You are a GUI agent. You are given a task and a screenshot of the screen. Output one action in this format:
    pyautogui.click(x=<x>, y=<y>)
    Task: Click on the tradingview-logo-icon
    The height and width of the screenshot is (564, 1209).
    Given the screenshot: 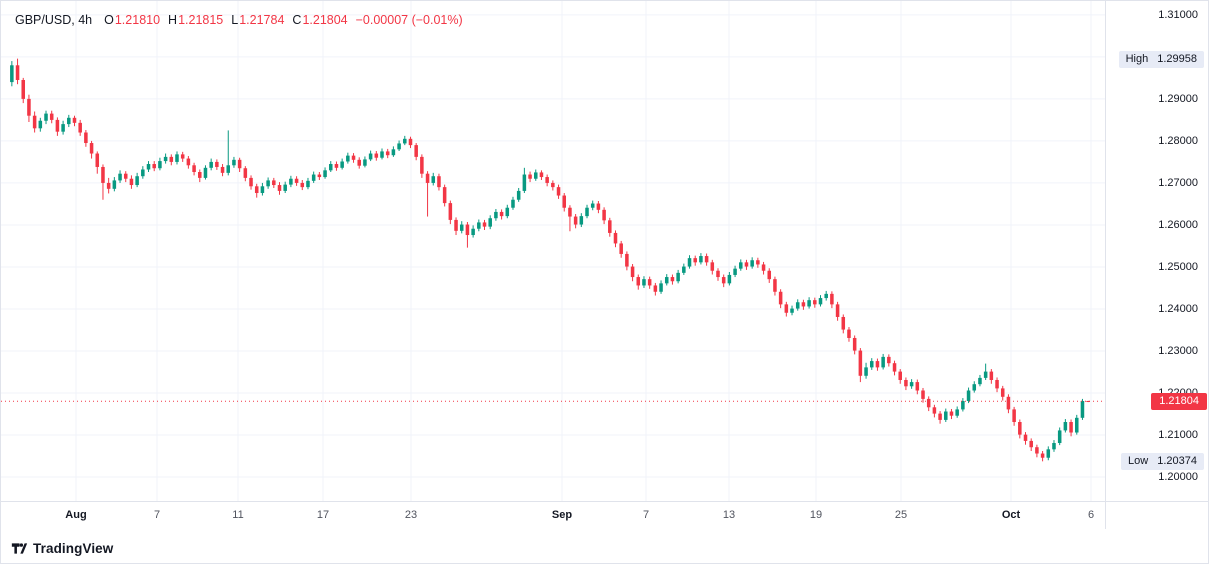 What is the action you would take?
    pyautogui.click(x=19, y=548)
    